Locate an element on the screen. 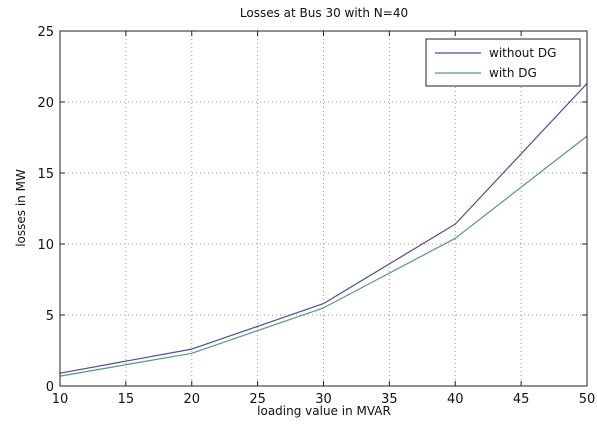  y-axis-label: losses in MW is located at coordinates (21, 208).